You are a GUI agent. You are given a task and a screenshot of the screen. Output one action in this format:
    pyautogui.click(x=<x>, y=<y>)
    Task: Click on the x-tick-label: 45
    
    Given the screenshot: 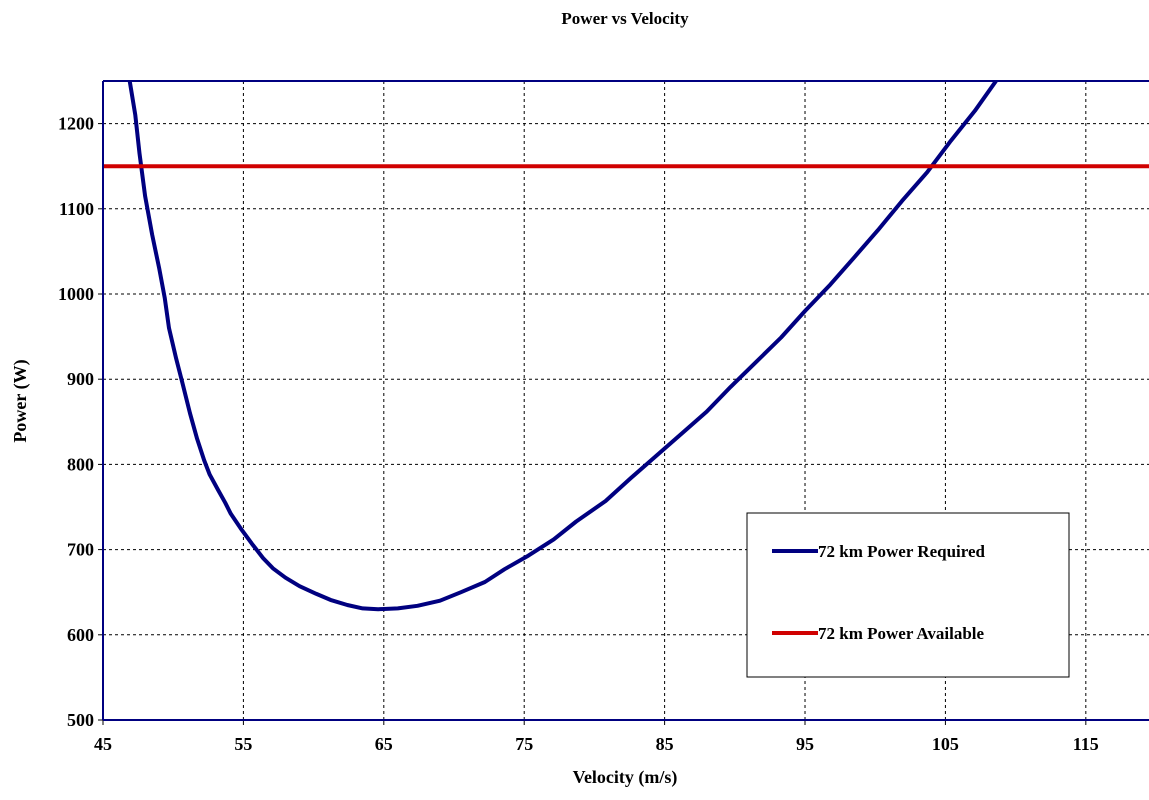 What is the action you would take?
    pyautogui.click(x=103, y=744)
    